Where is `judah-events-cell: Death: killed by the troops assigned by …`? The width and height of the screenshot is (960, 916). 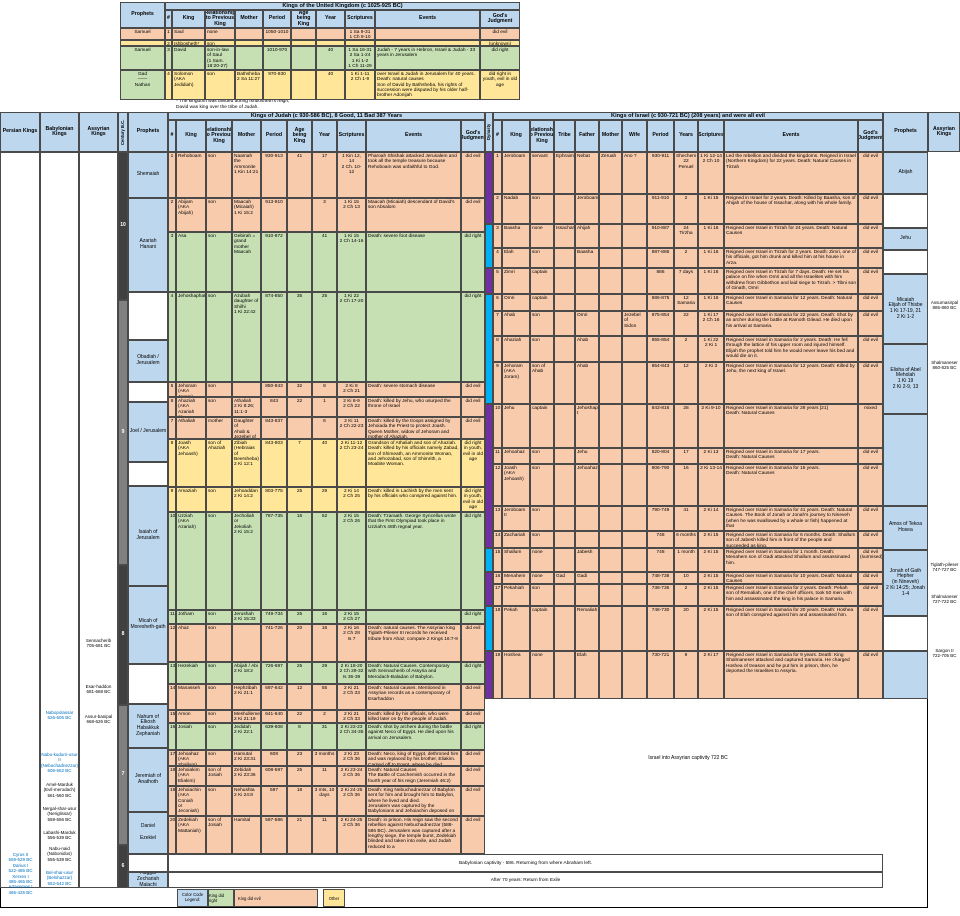 judah-events-cell: Death: killed by the troops assigned by … is located at coordinates (413, 428).